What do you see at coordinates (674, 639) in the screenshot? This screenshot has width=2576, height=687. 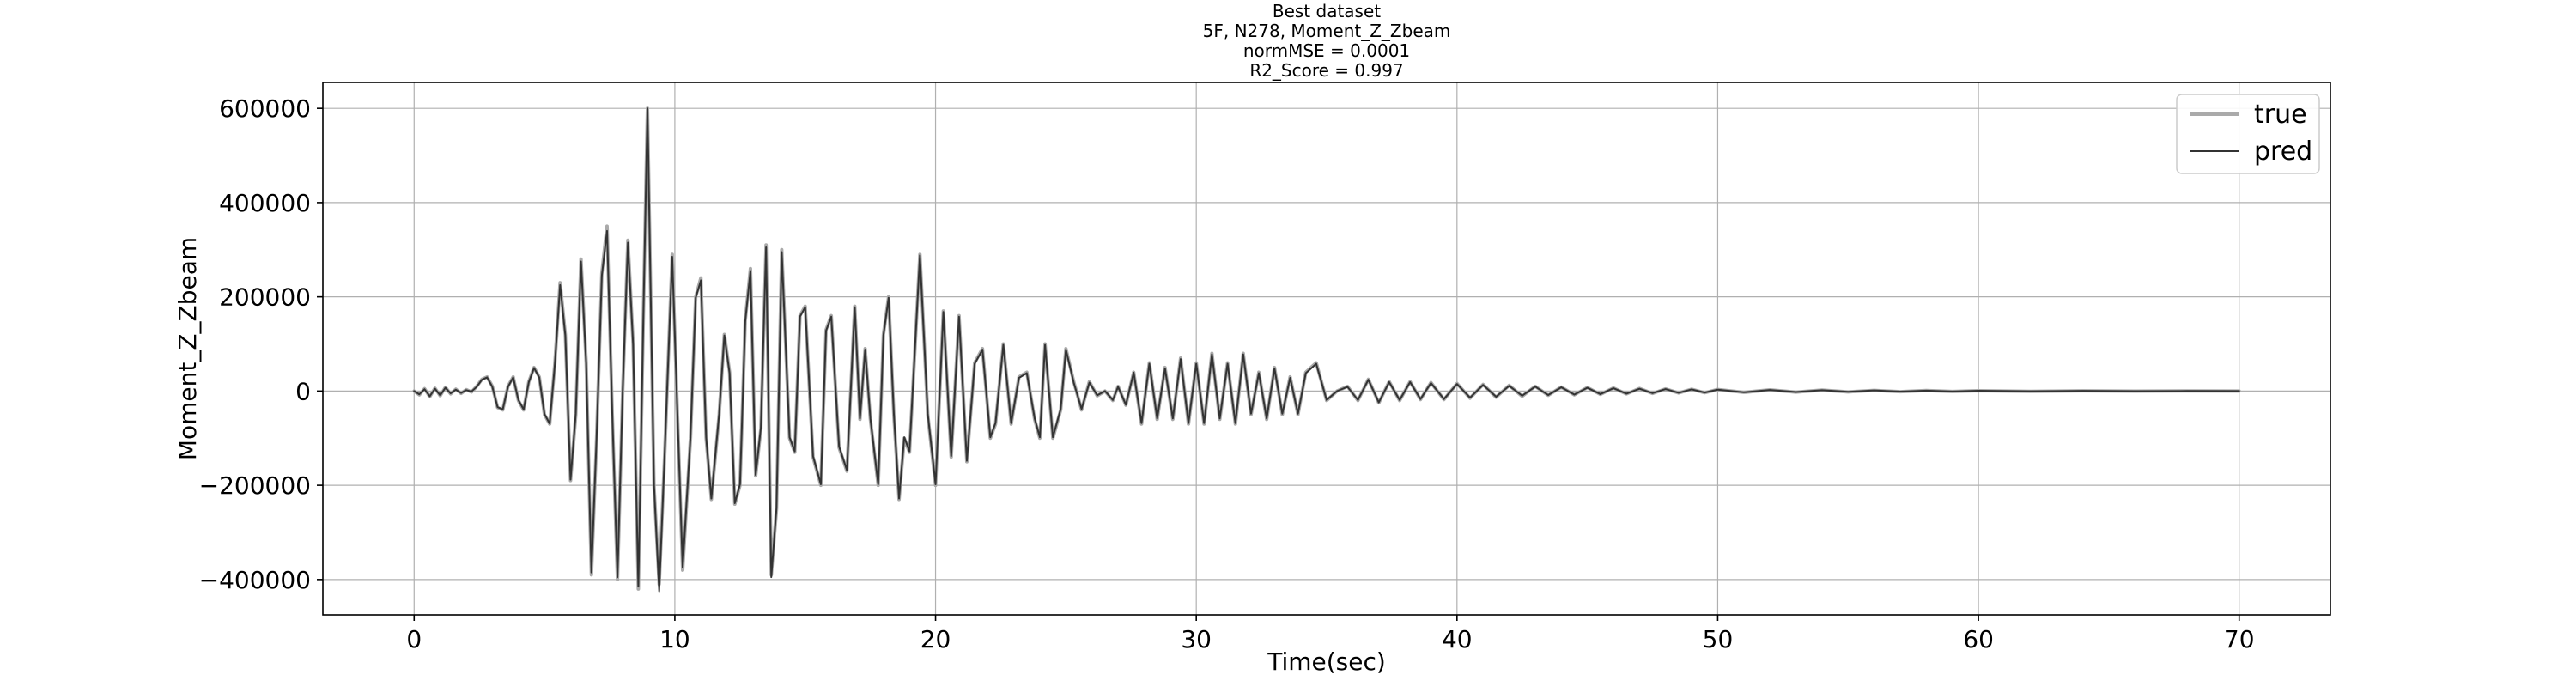 I see `x-tick-label: 10` at bounding box center [674, 639].